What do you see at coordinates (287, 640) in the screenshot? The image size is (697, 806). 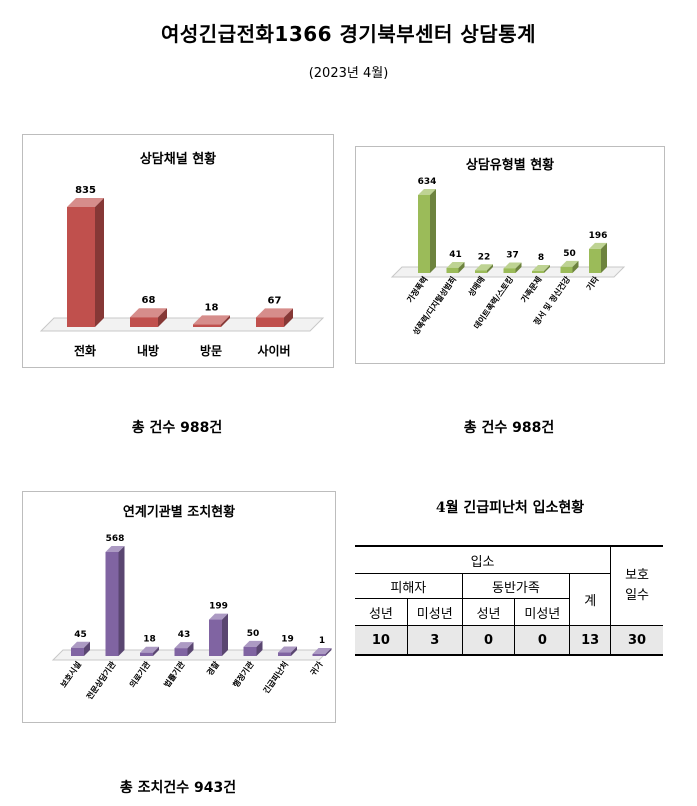 I see `chart-data-label: 19` at bounding box center [287, 640].